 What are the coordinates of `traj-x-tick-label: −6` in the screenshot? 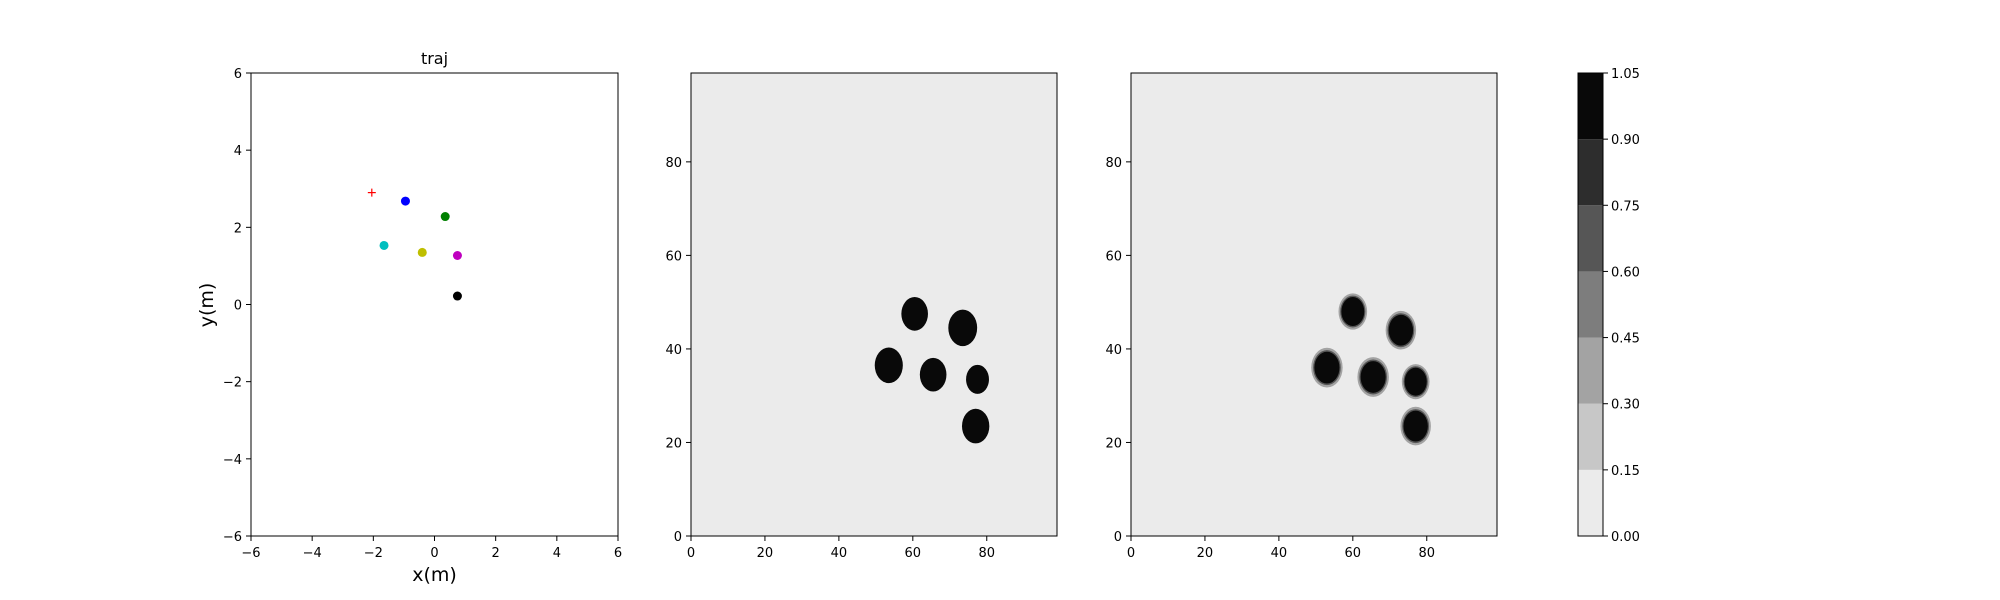 It's located at (250, 553).